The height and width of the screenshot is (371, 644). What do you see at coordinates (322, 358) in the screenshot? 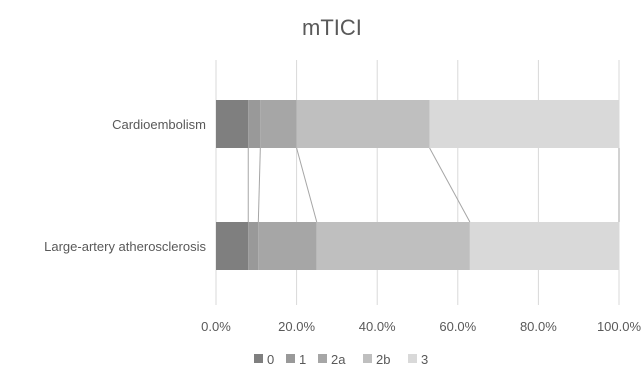
I see `legend-swatch-2a` at bounding box center [322, 358].